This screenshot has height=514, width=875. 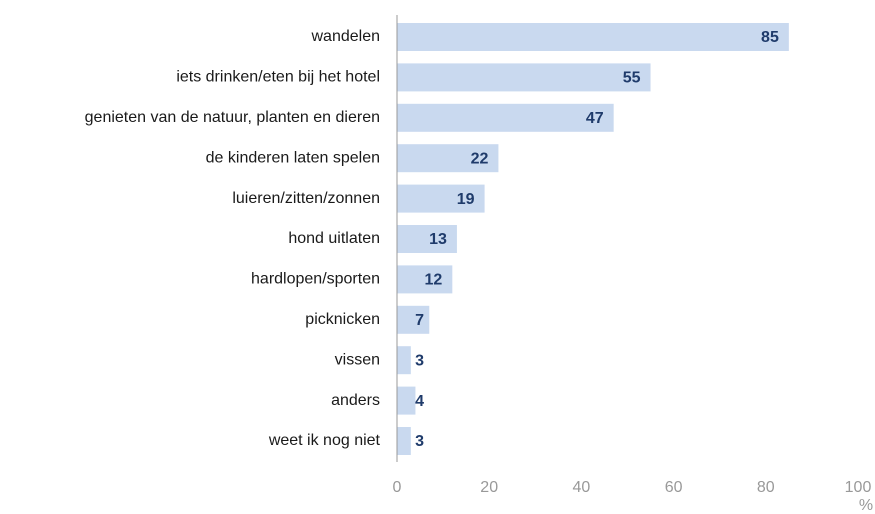 I want to click on y-tick-label: wandelen, so click(x=346, y=36).